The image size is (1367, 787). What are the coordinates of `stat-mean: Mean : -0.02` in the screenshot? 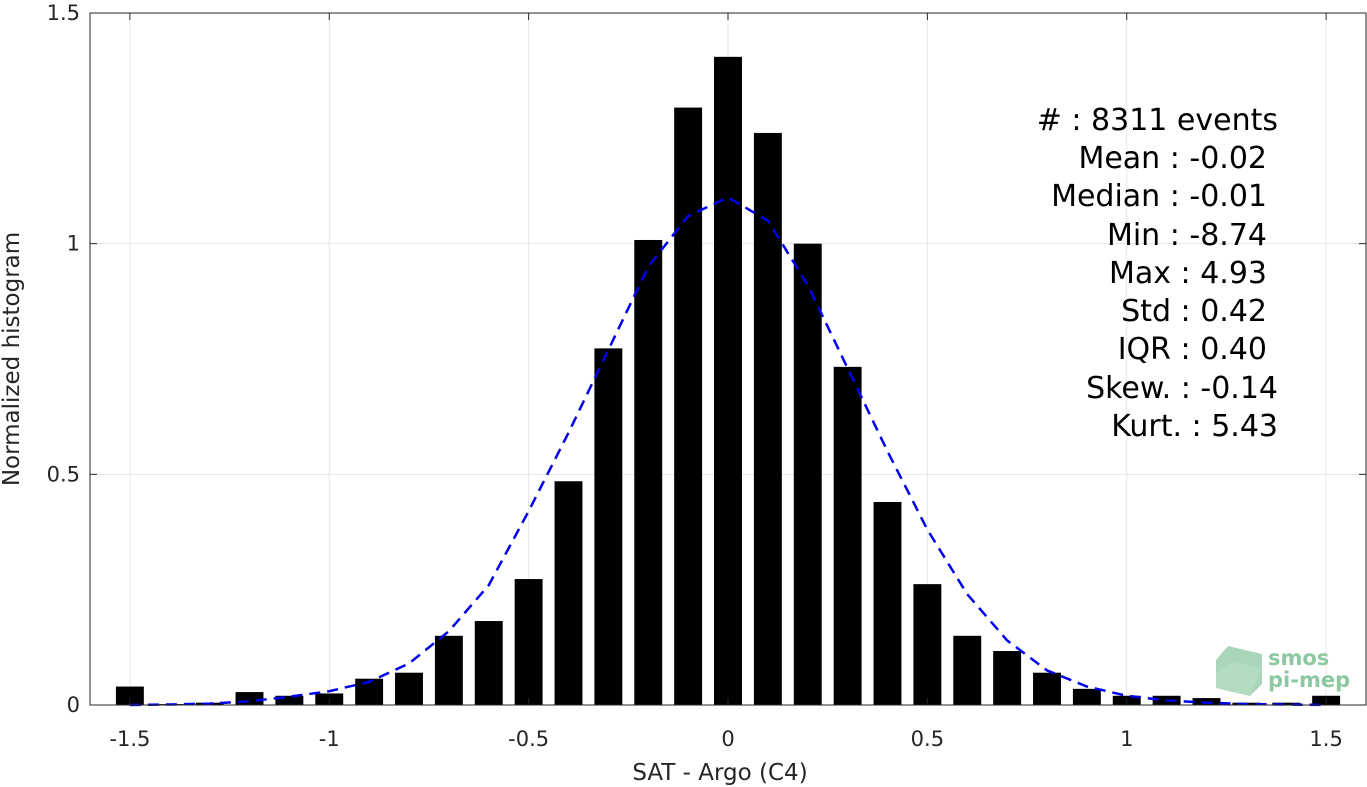 It's located at (1172, 158).